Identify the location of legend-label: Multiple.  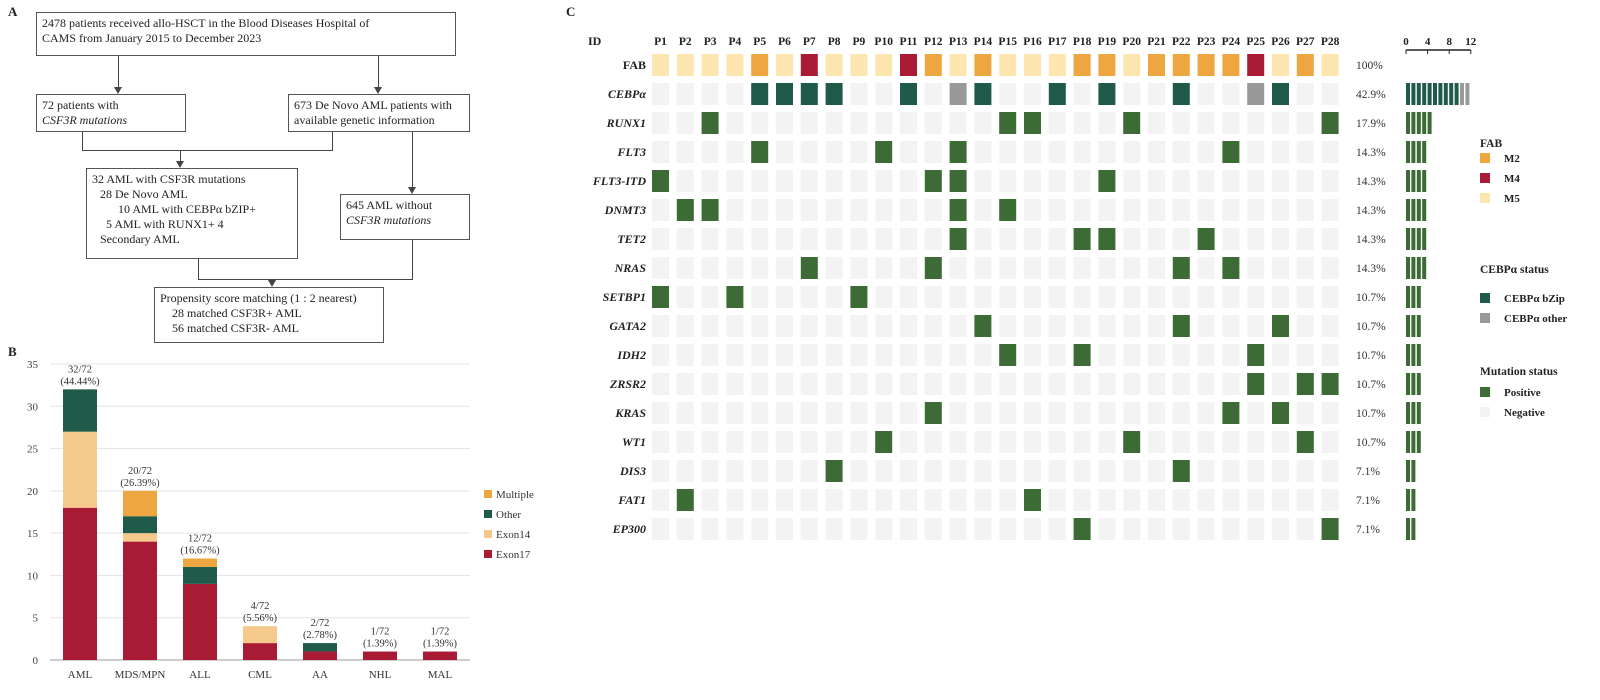
(515, 495).